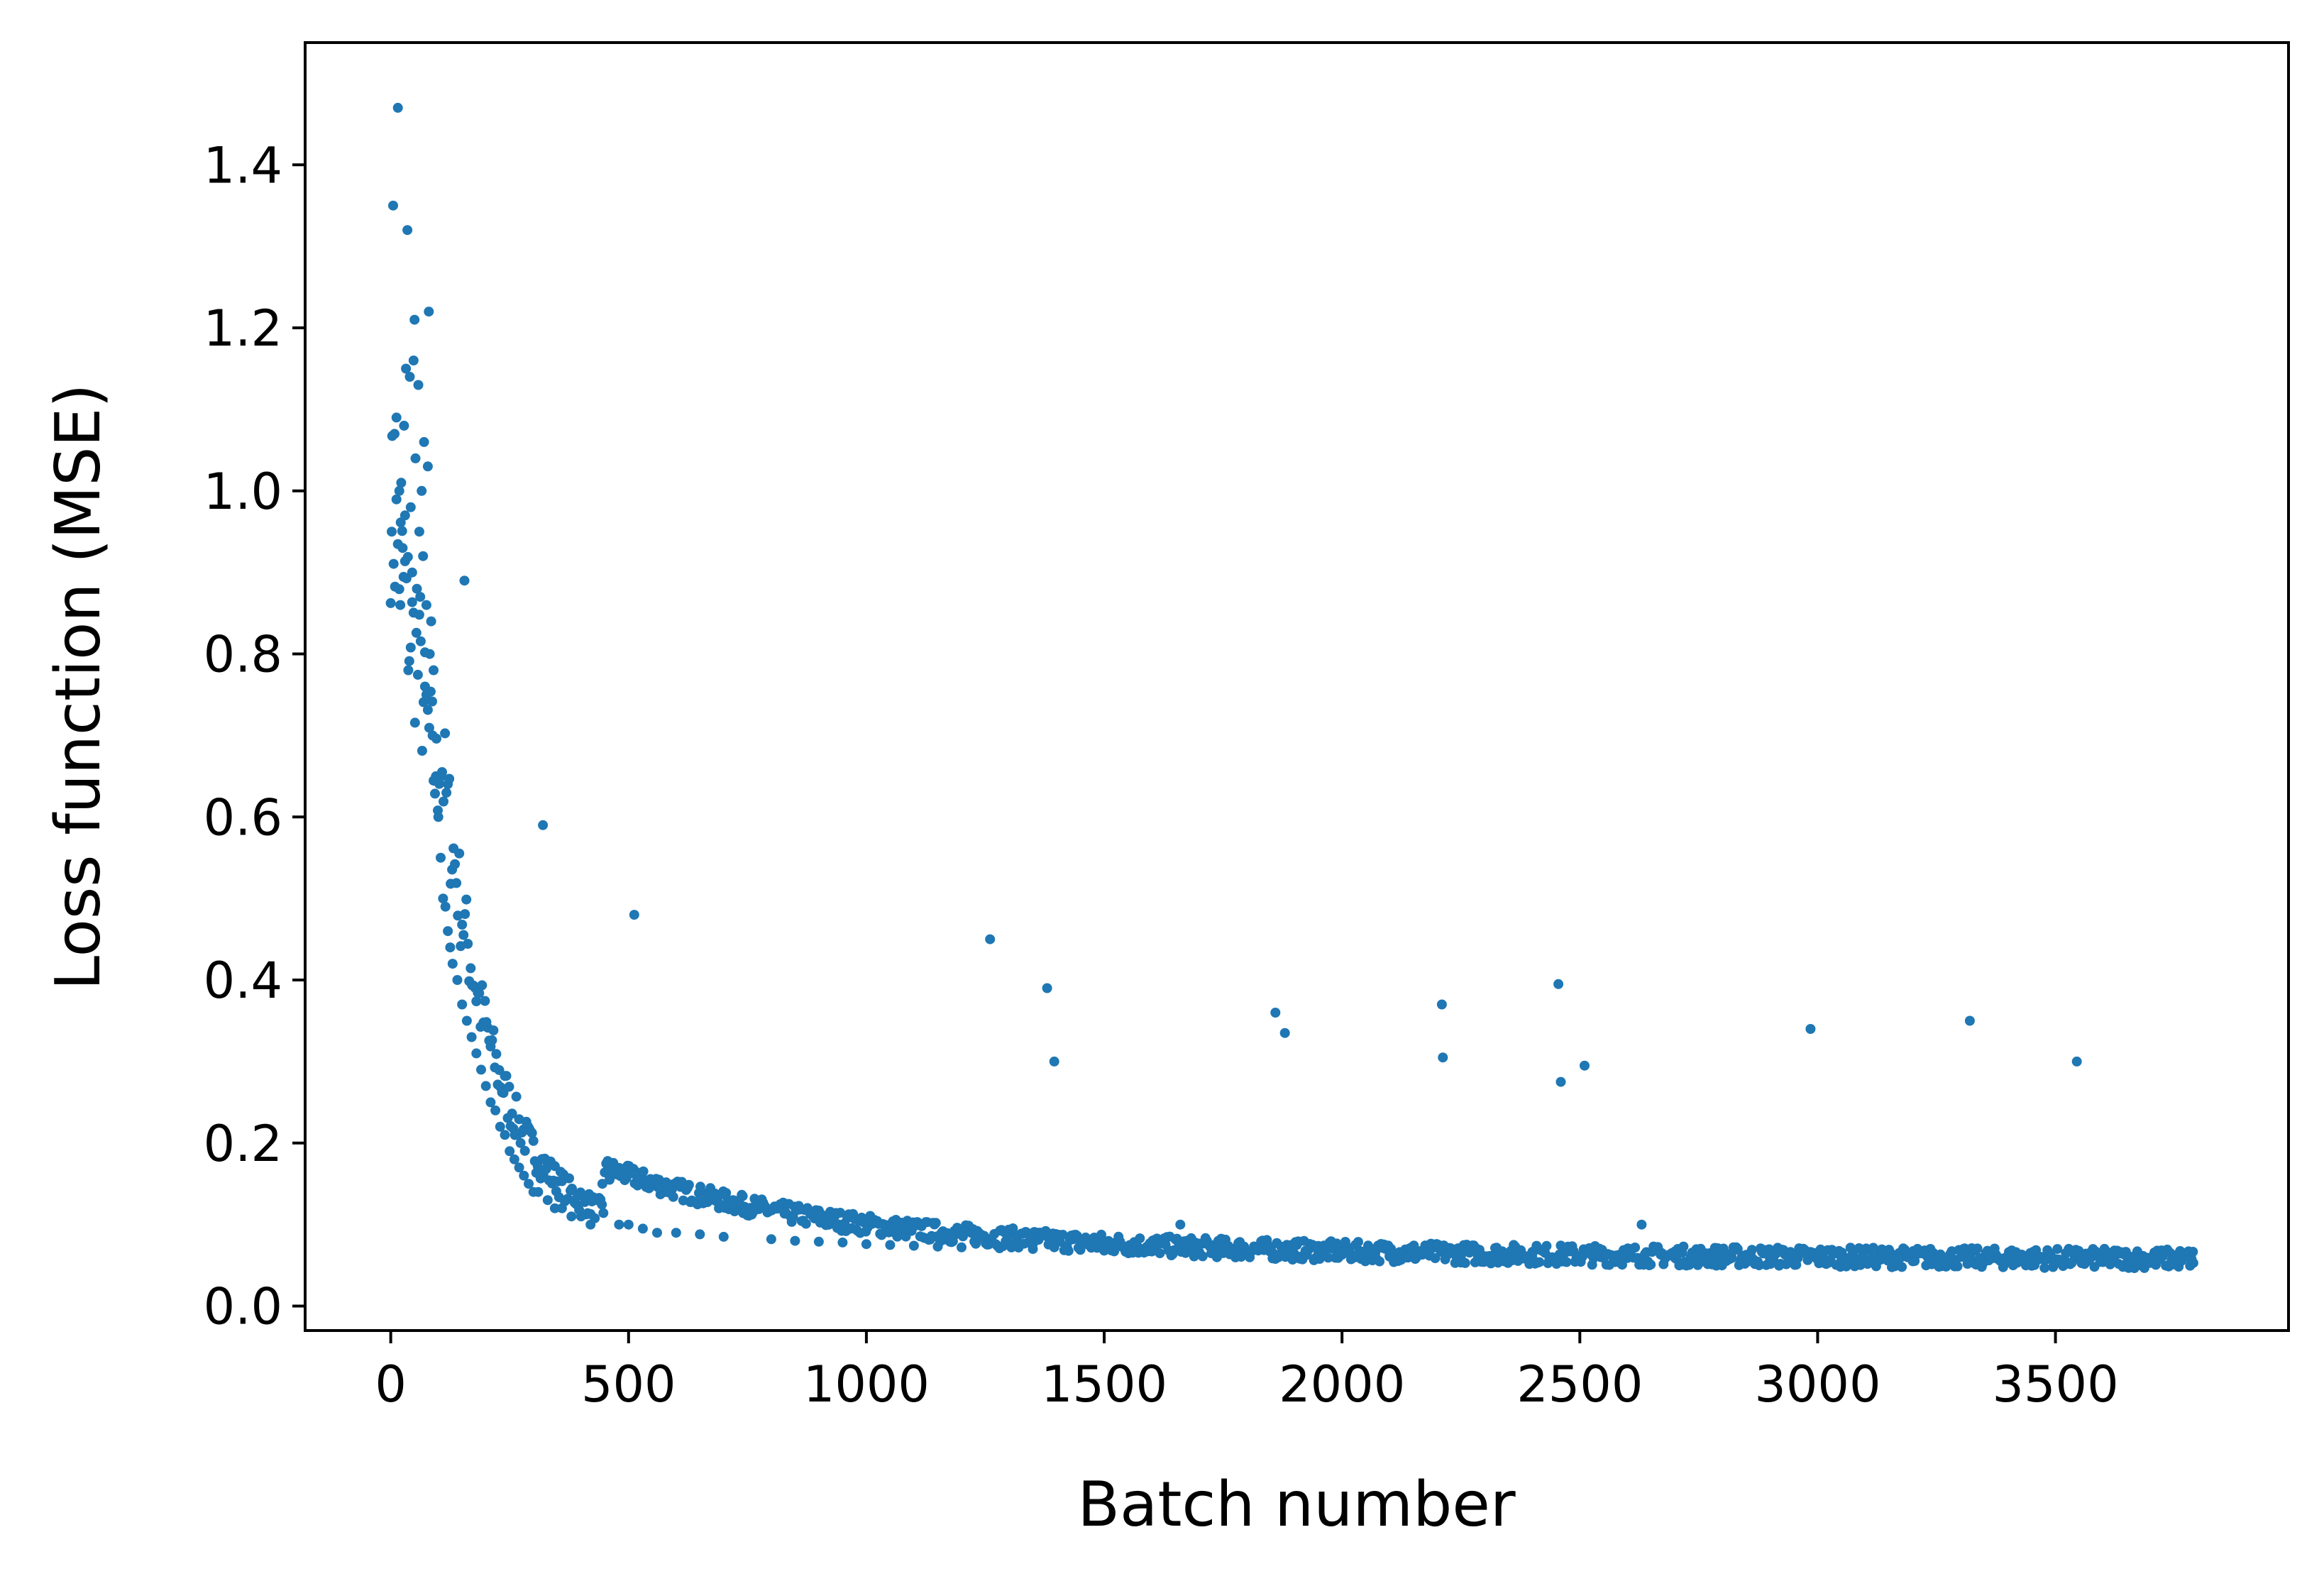 The height and width of the screenshot is (1586, 2324). Describe the element at coordinates (243, 1307) in the screenshot. I see `y-tick-label: 0.0` at that location.